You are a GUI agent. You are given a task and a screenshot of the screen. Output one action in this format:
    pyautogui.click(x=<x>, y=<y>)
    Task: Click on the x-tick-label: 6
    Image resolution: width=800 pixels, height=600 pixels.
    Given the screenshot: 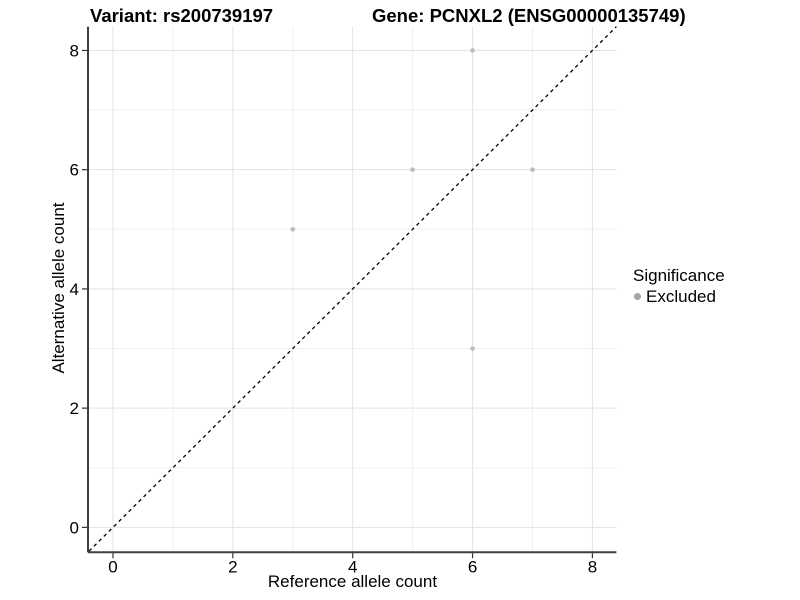 What is the action you would take?
    pyautogui.click(x=472, y=567)
    